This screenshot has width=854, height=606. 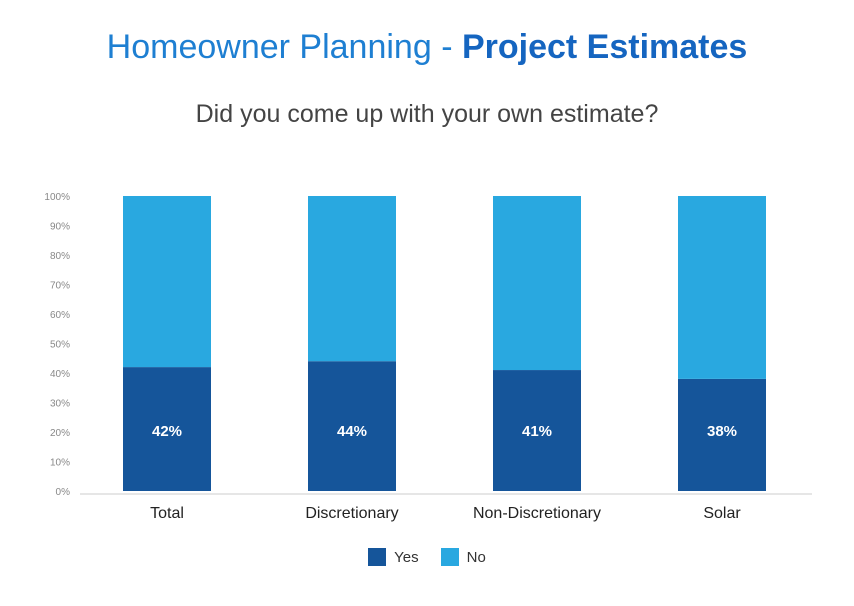 I want to click on legend-label-yes: Yes, so click(x=406, y=557).